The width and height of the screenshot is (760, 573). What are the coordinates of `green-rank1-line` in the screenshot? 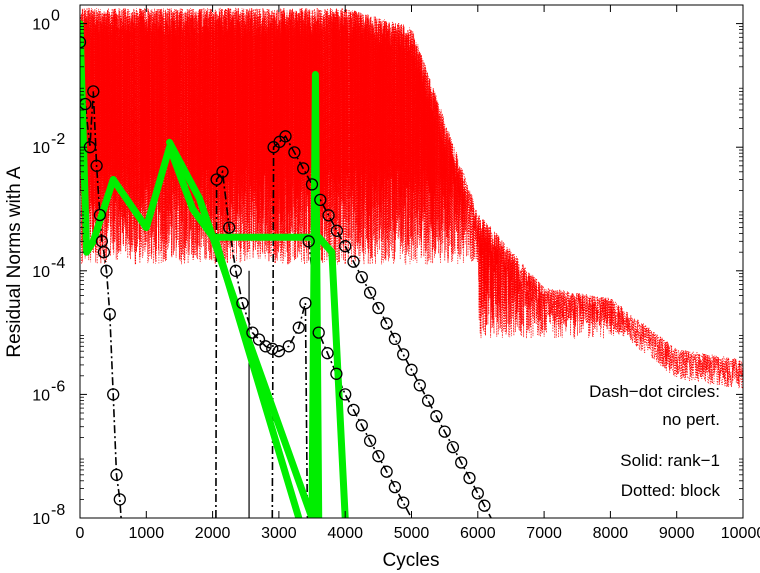 It's located at (280, 375).